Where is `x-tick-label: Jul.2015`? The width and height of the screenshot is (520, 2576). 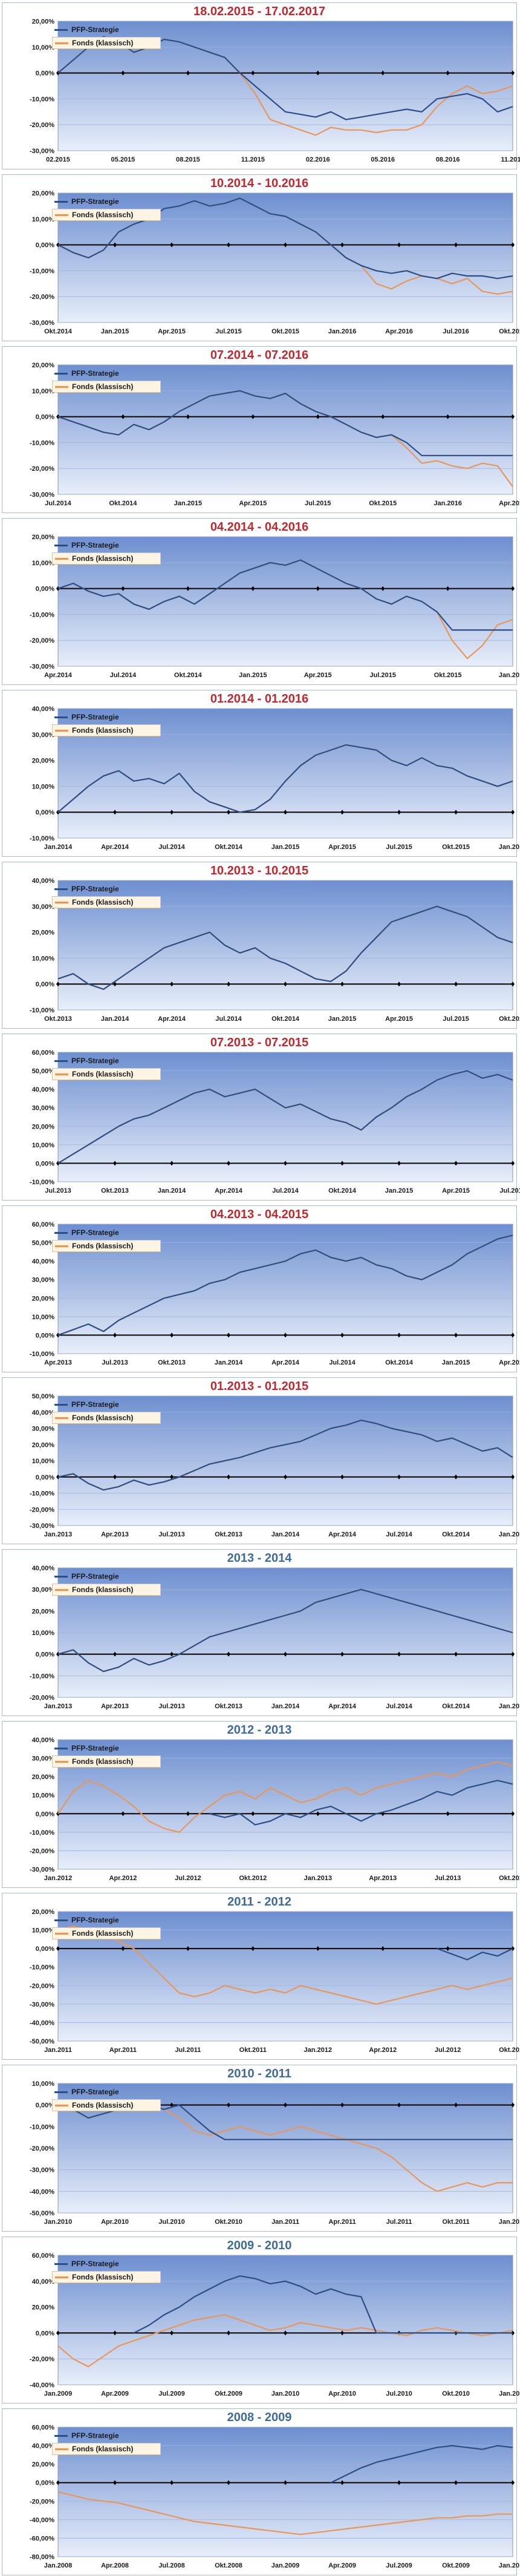 x-tick-label: Jul.2015 is located at coordinates (228, 331).